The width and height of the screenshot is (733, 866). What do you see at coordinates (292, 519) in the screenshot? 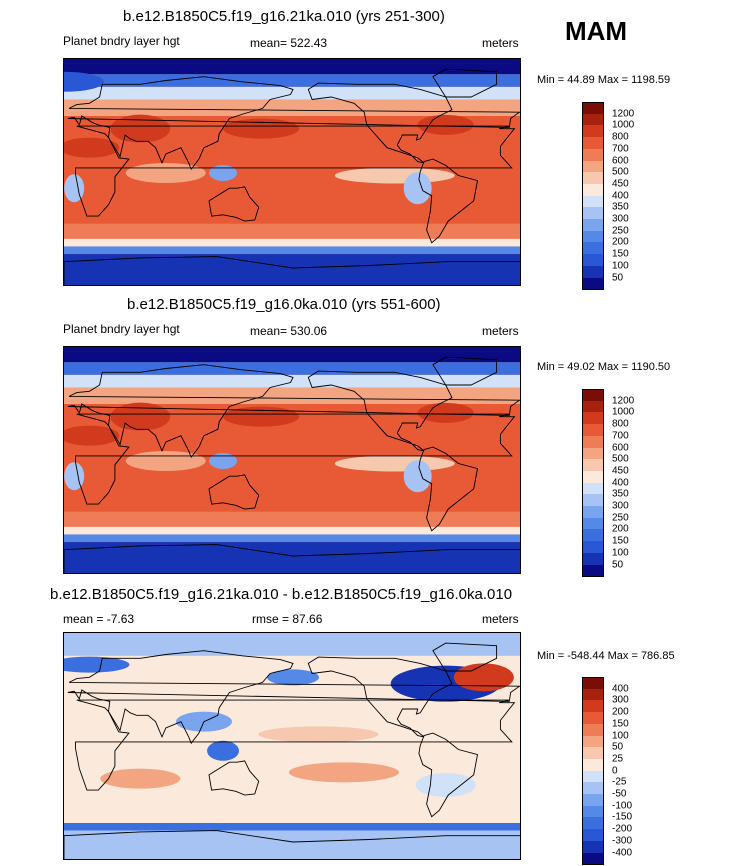
I see `field-band-southmid` at bounding box center [292, 519].